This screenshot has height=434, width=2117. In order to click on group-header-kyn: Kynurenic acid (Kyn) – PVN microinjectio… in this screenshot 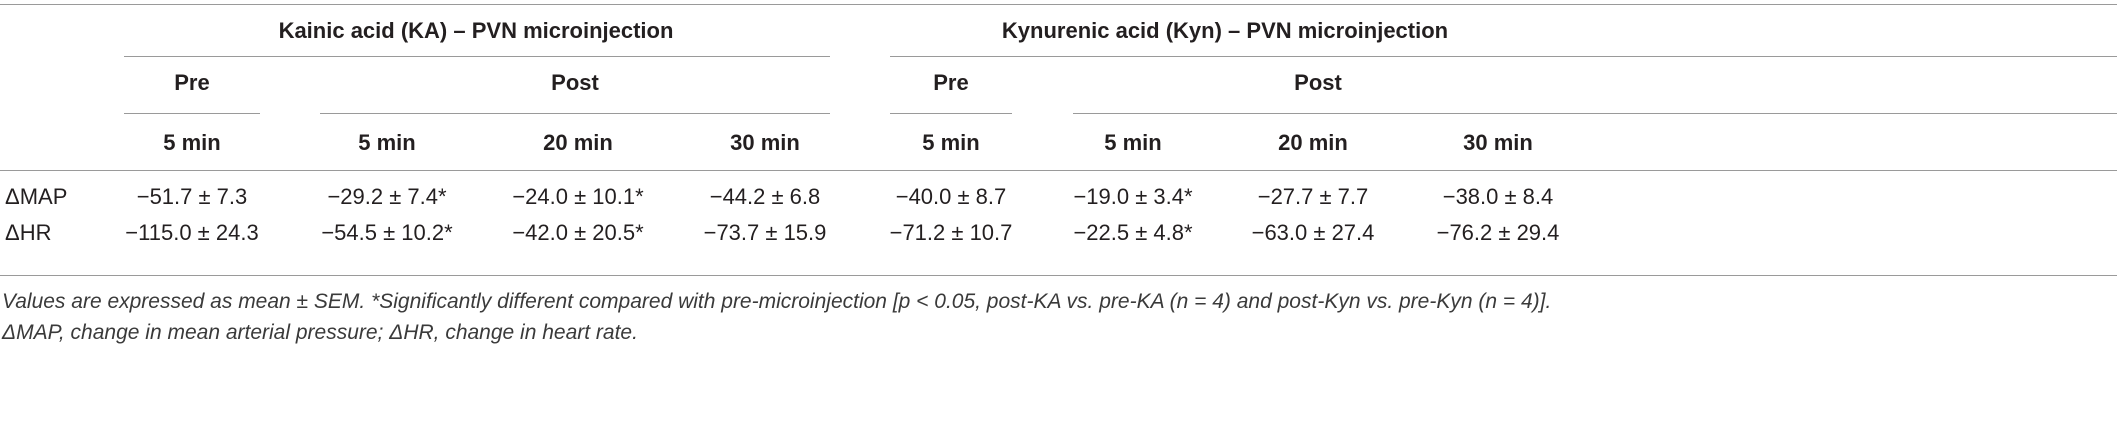, I will do `click(1225, 30)`.